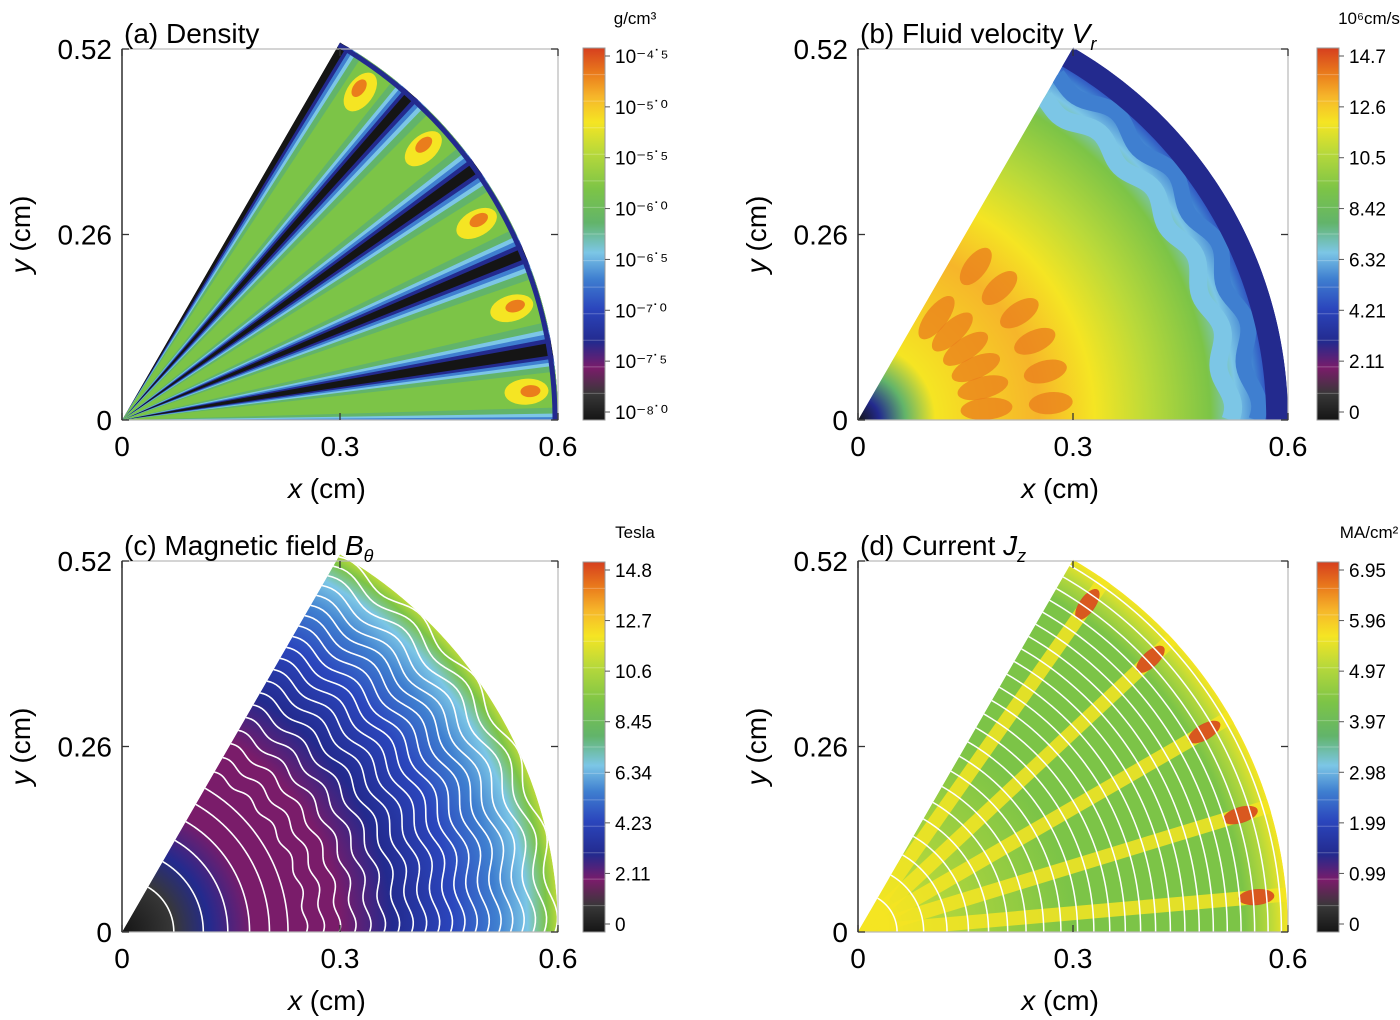 This screenshot has width=1400, height=1020. I want to click on magnetic-background, so click(340, 743).